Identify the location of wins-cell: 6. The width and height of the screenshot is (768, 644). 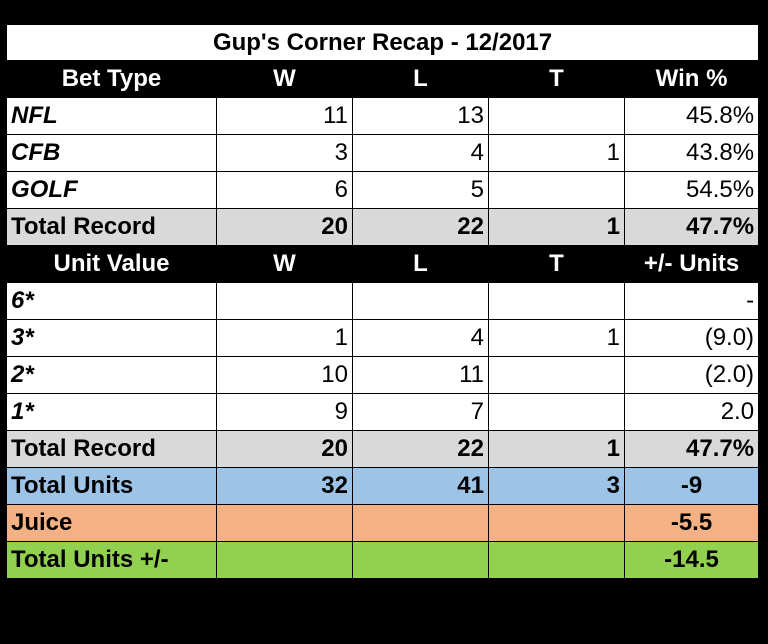
(284, 190).